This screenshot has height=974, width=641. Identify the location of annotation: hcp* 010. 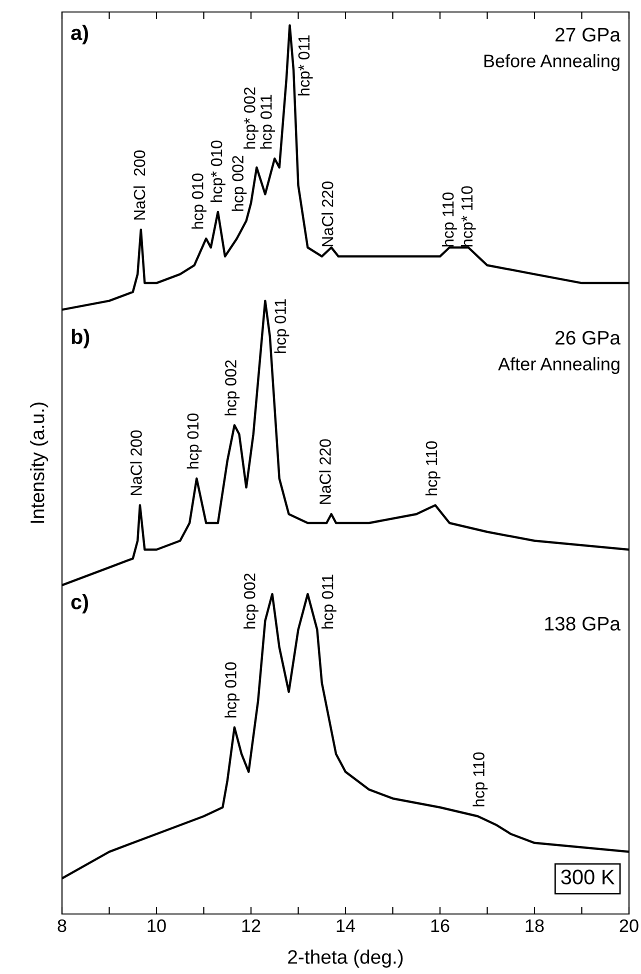
(218, 171).